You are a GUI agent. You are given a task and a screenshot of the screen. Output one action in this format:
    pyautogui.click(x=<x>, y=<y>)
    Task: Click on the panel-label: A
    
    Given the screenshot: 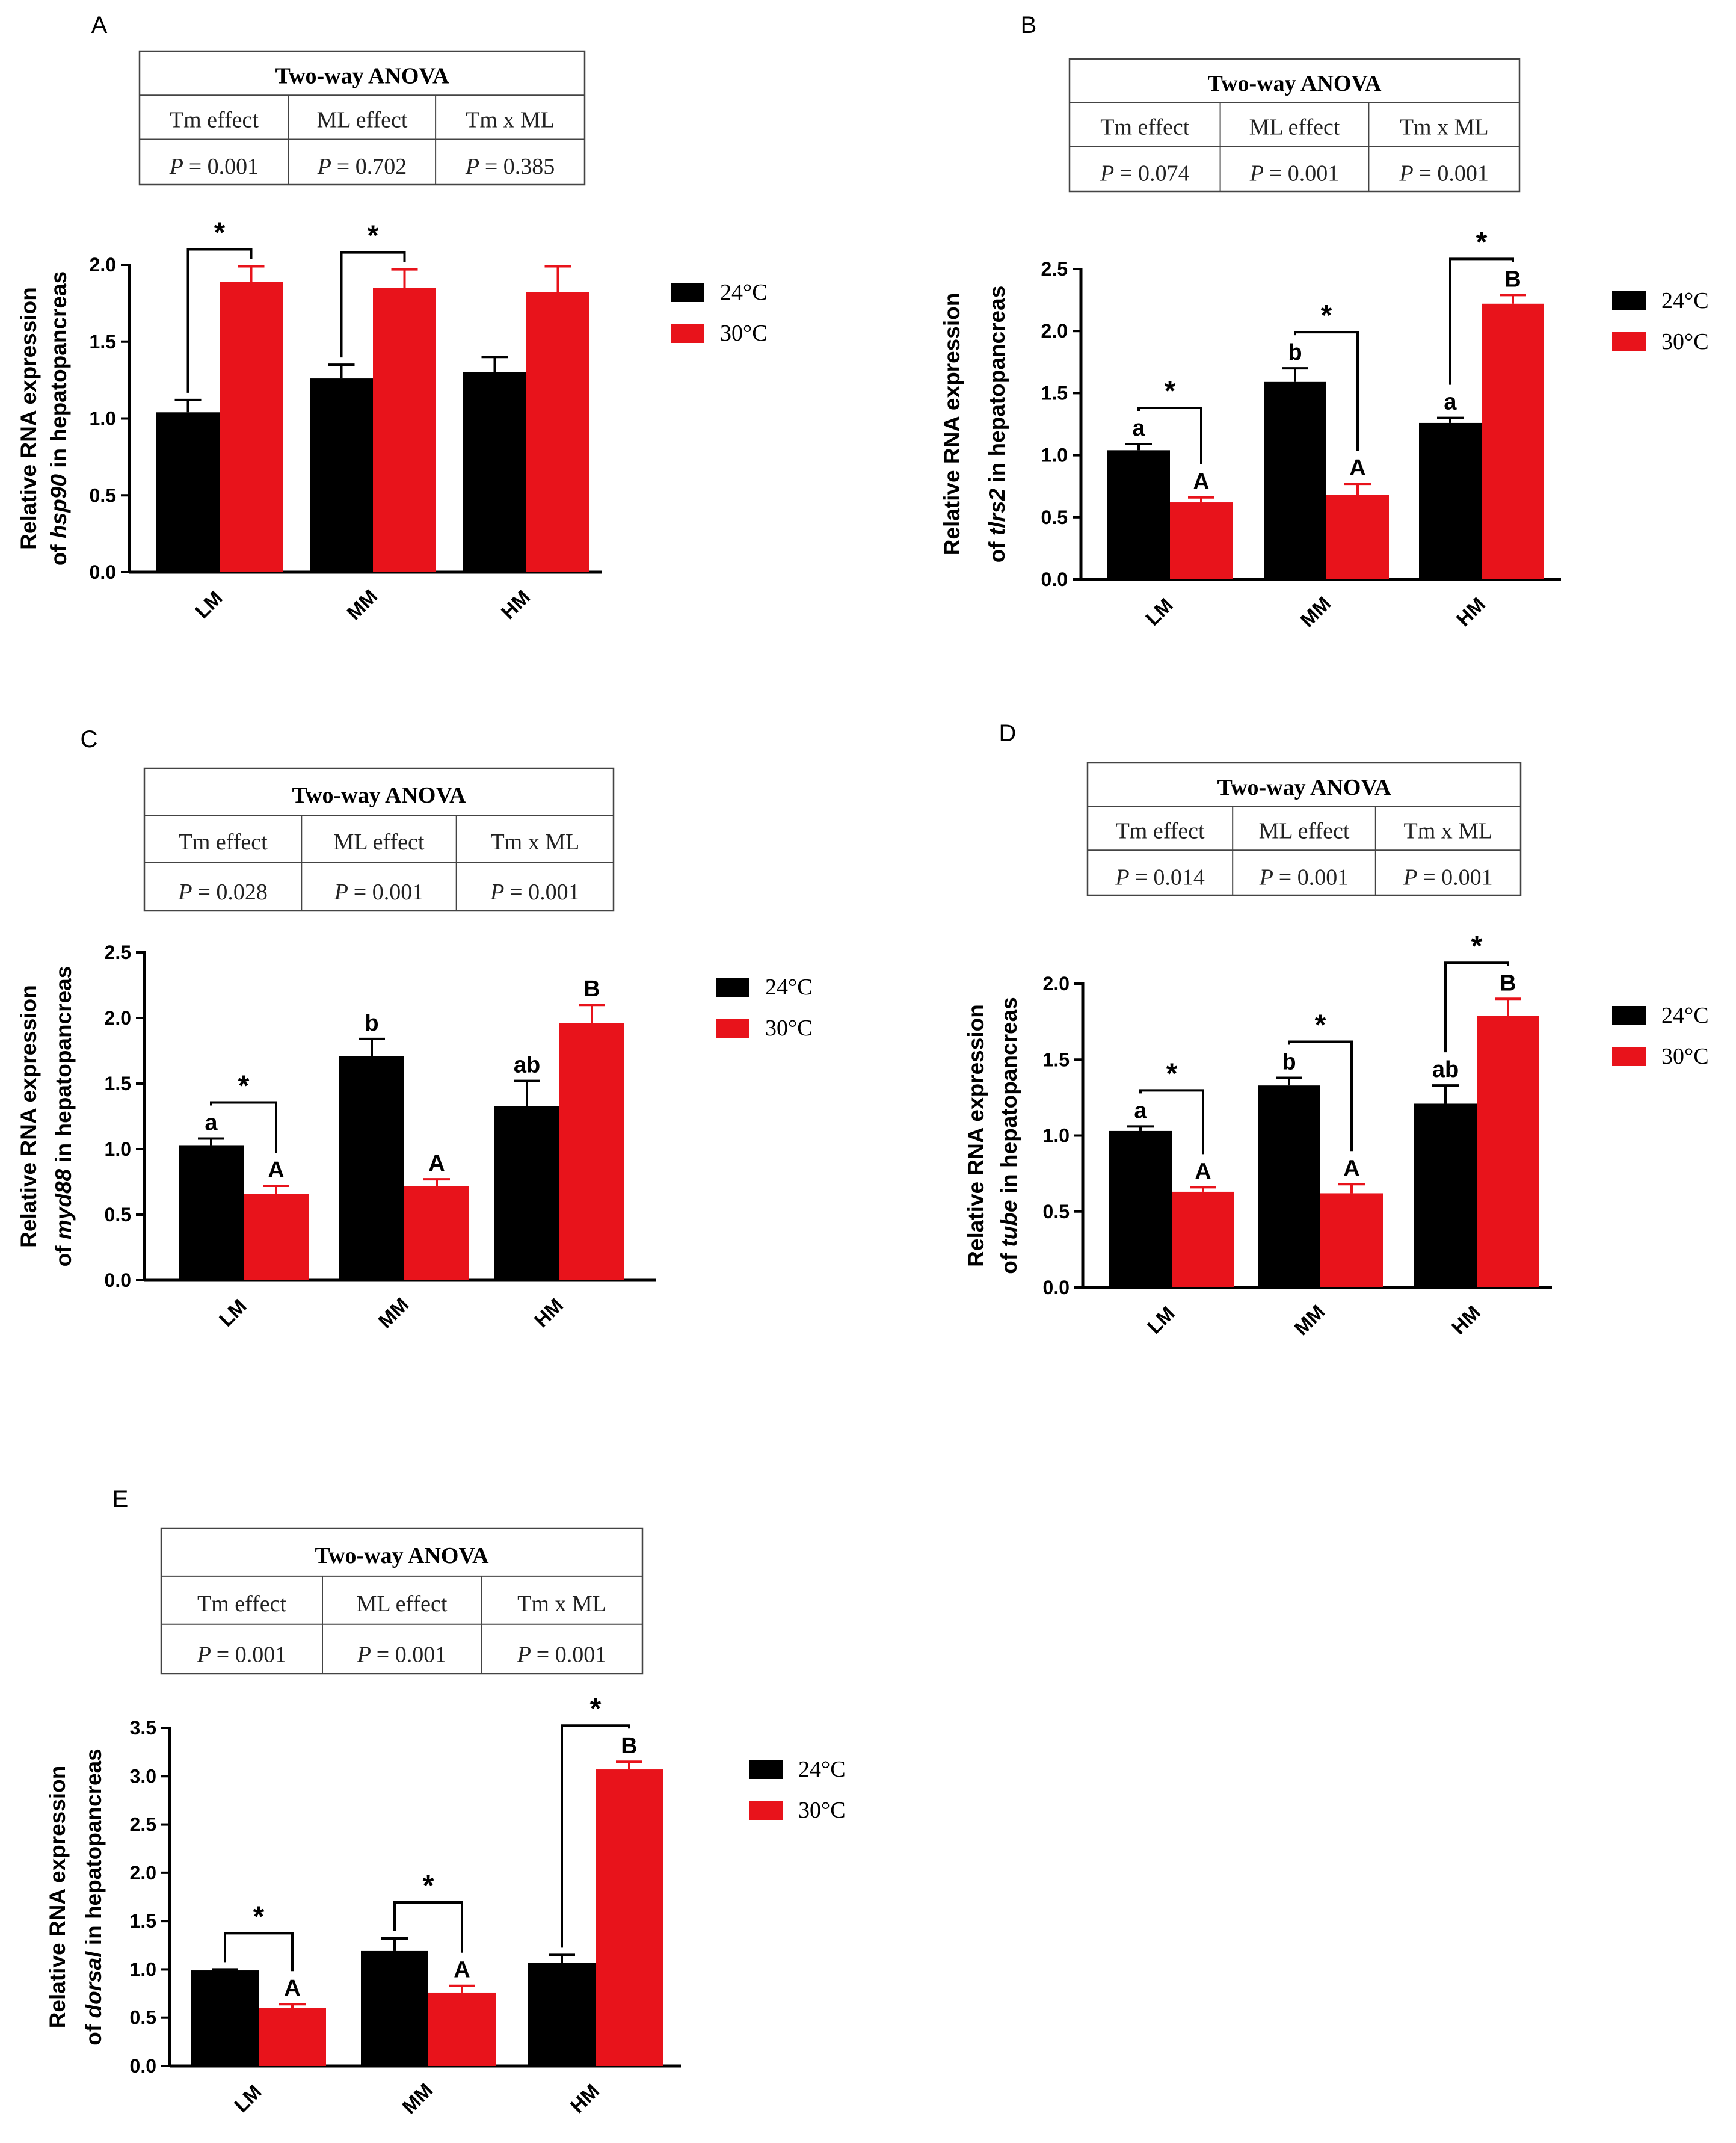 What is the action you would take?
    pyautogui.click(x=99, y=25)
    